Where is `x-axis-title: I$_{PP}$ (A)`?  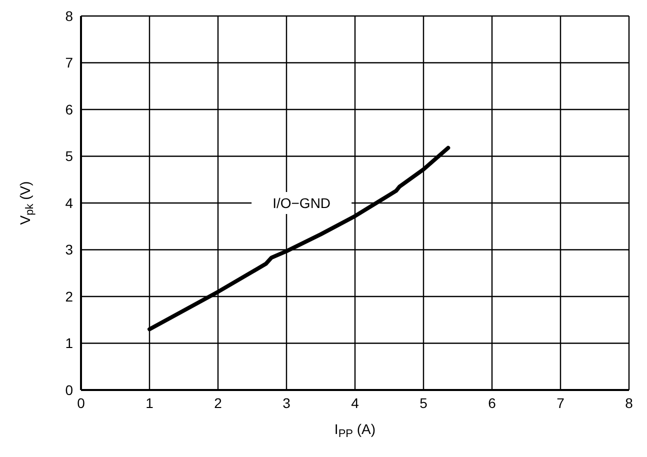 x-axis-title: I$_{PP}$ (A) is located at coordinates (355, 430).